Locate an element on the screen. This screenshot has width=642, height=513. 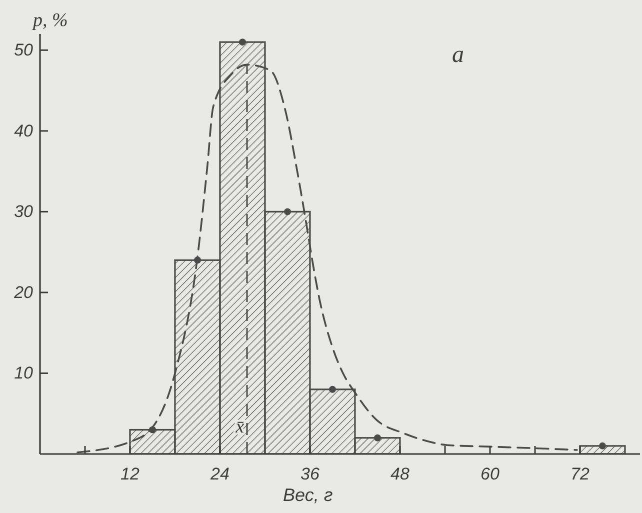
x-tick-label: 60 is located at coordinates (490, 474).